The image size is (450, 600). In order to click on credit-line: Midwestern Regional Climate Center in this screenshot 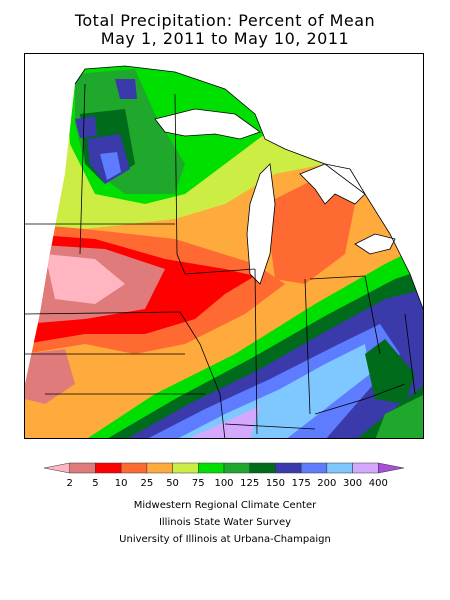, I will do `click(225, 505)`.